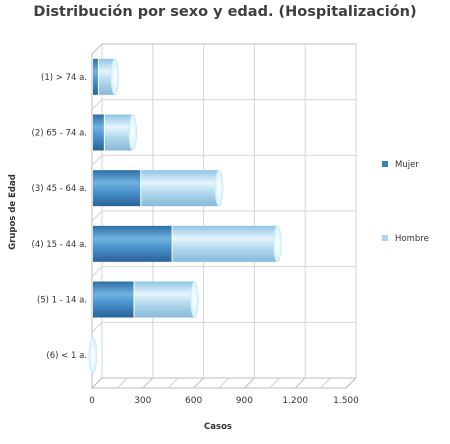 The width and height of the screenshot is (450, 444). What do you see at coordinates (405, 202) in the screenshot?
I see `legend: Mujer Hombre` at bounding box center [405, 202].